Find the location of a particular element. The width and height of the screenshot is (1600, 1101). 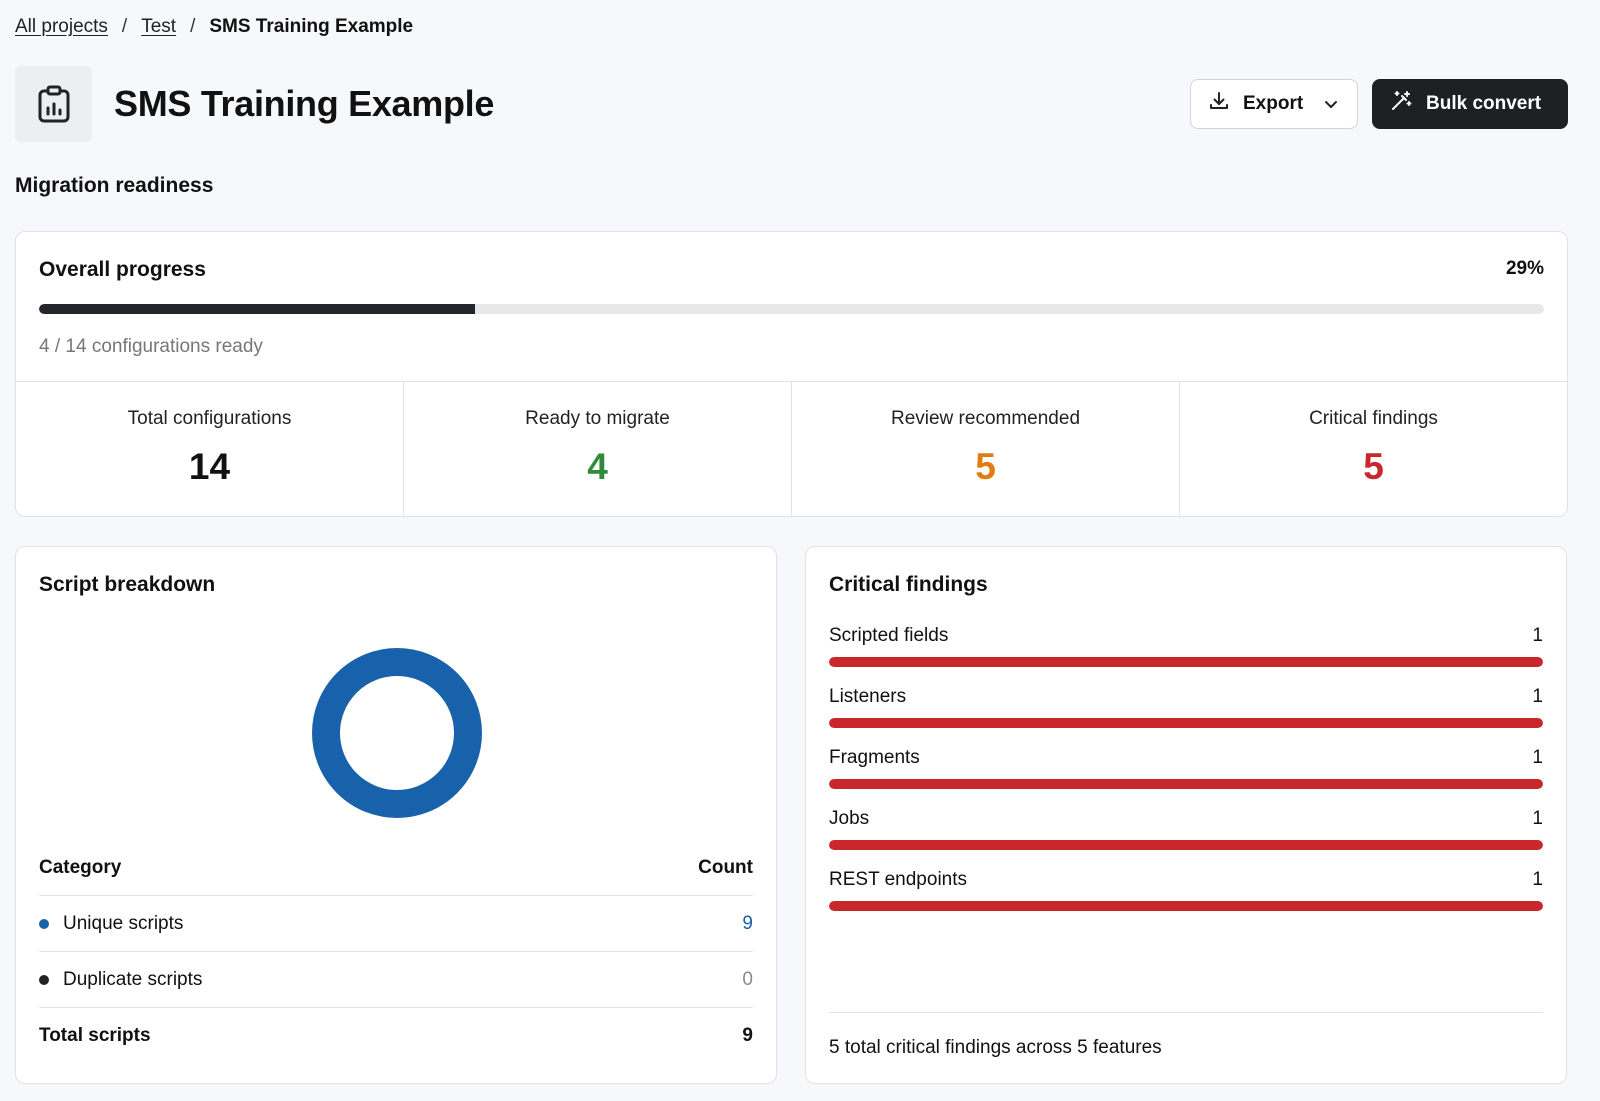

finding-label: Jobs is located at coordinates (849, 818).